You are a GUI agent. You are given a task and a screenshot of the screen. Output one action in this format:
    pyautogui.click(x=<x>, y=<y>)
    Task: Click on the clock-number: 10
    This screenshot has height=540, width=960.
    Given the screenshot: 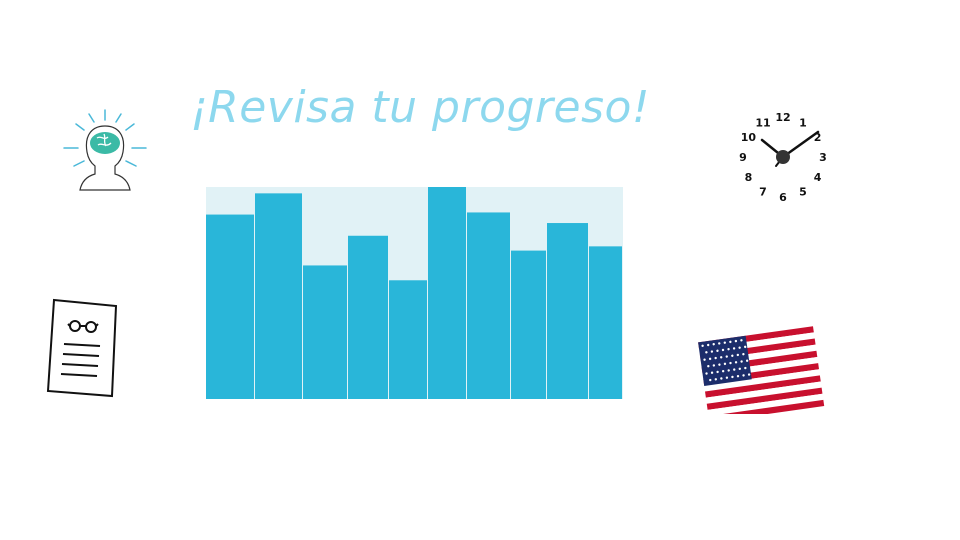 What is the action you would take?
    pyautogui.click(x=749, y=137)
    